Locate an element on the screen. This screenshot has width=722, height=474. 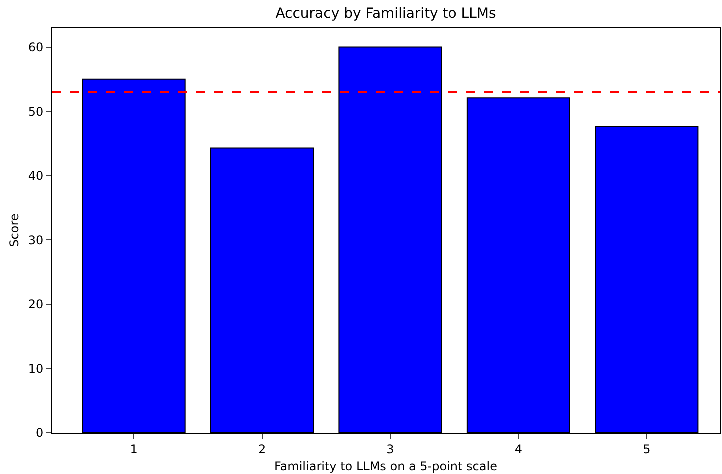
x-tick-label: 1 is located at coordinates (134, 449).